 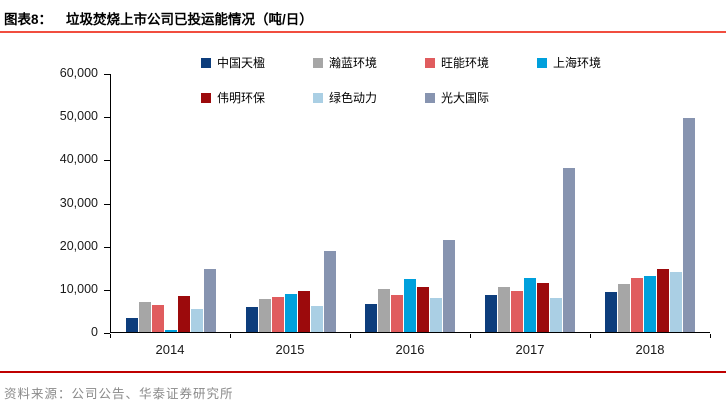 I want to click on bar-光大国际-2015, so click(x=329, y=291).